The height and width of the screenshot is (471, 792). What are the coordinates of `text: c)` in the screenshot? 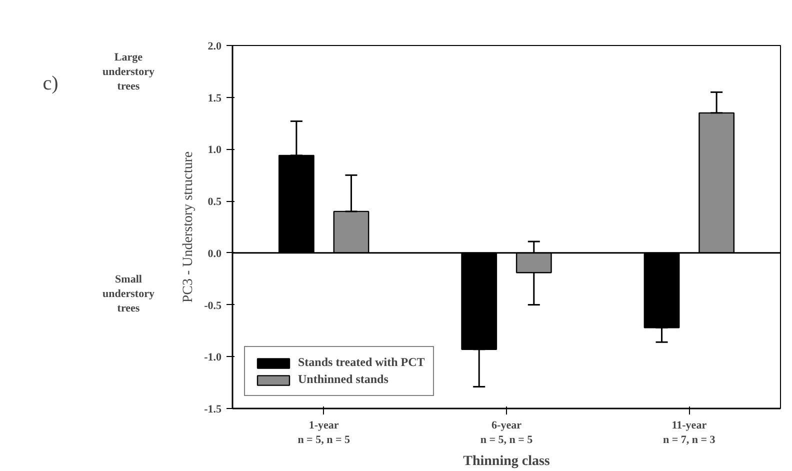 It's located at (50, 83).